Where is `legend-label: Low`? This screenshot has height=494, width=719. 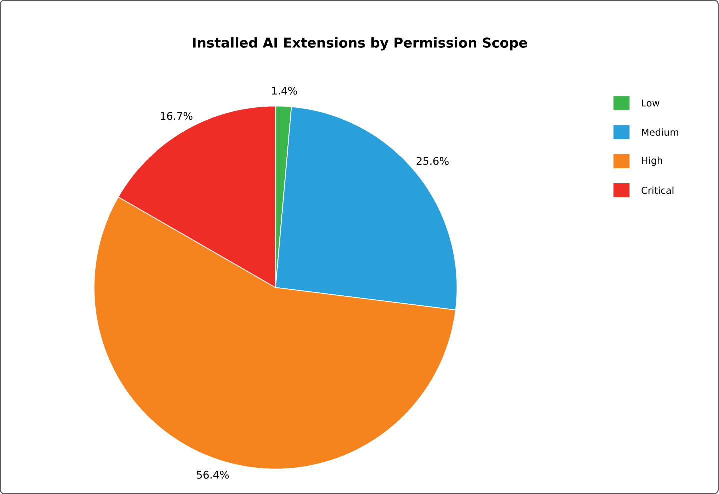
legend-label: Low is located at coordinates (651, 103).